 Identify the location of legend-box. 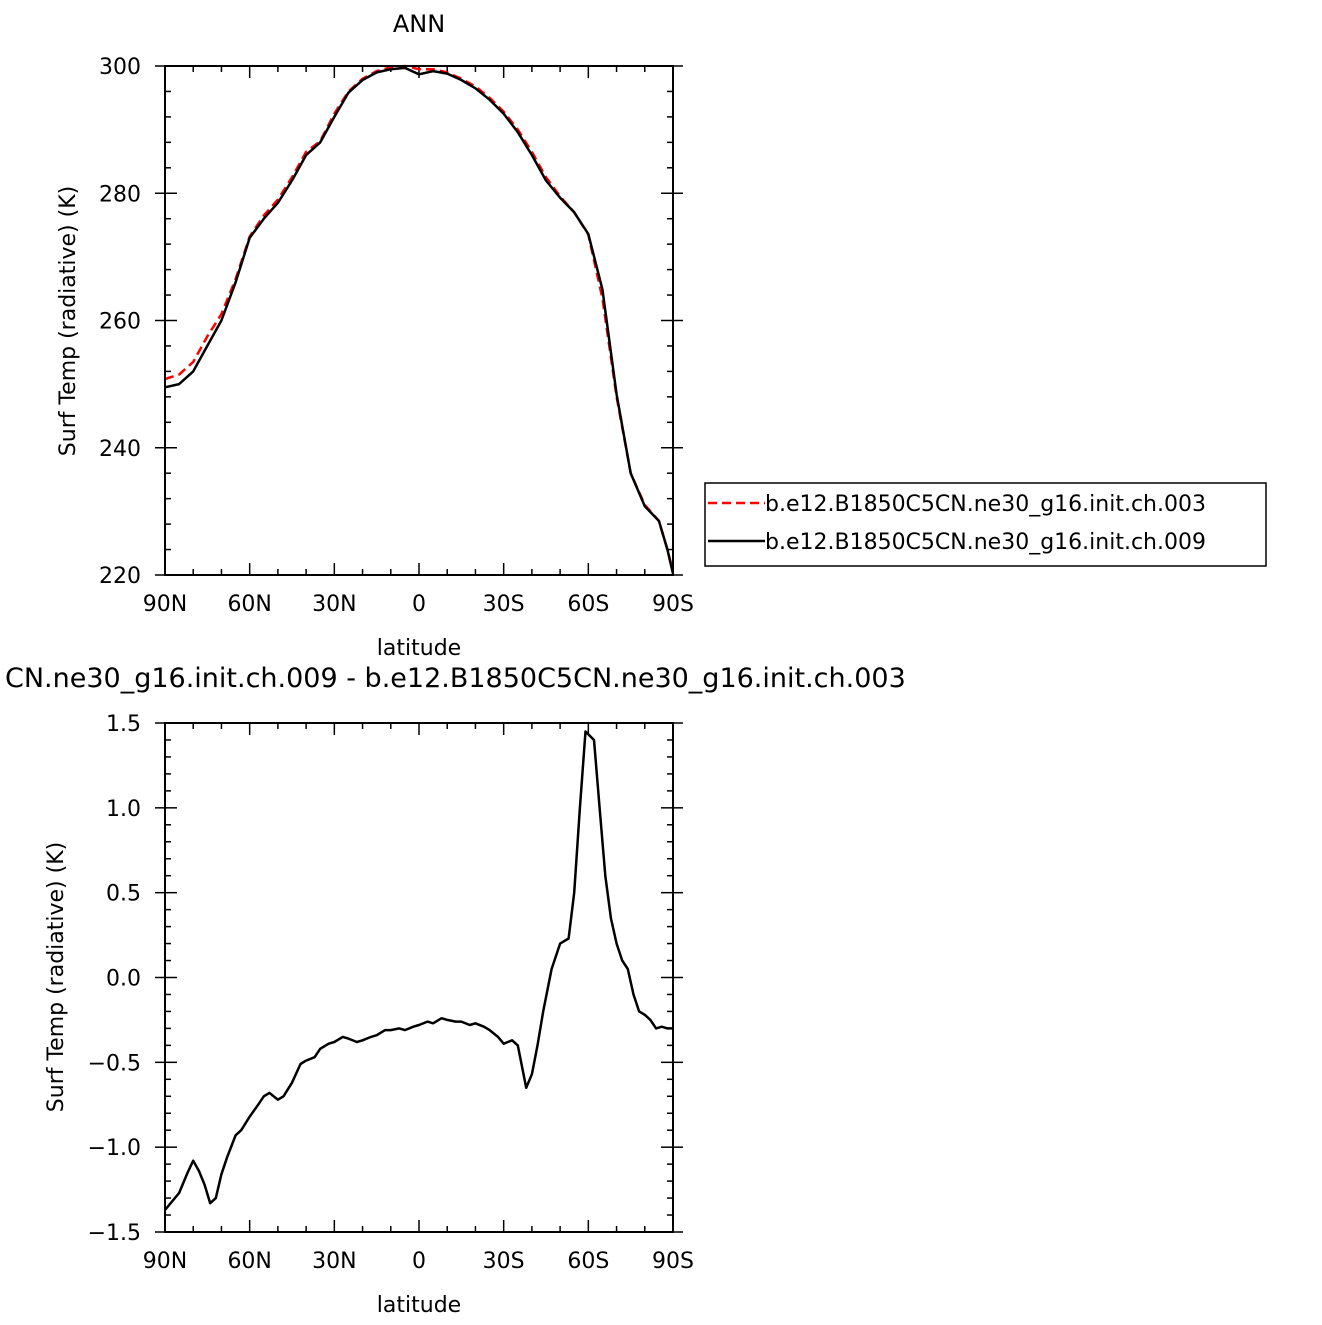
(985, 524).